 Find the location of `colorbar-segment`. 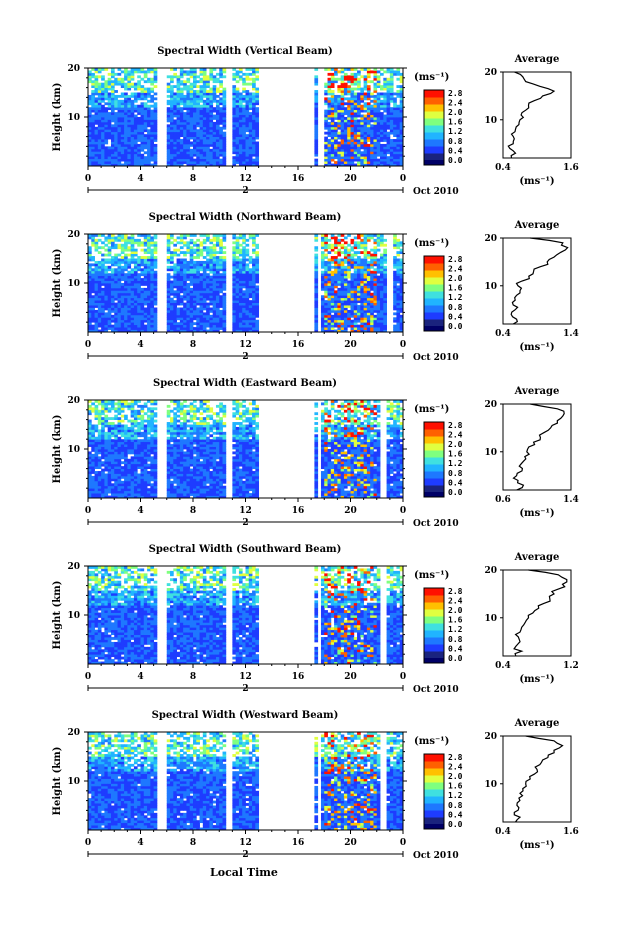

colorbar-segment is located at coordinates (434, 115).